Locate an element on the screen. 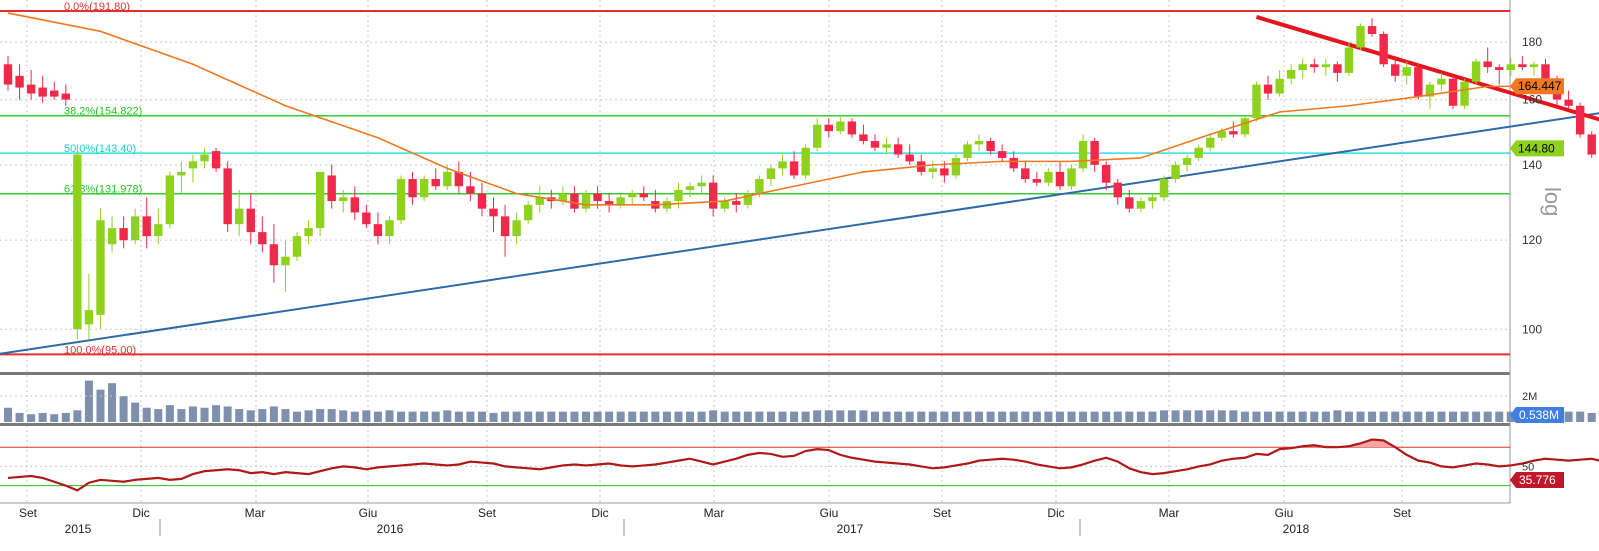 The width and height of the screenshot is (1599, 551). fib-level-label: 50.0%(143.40) is located at coordinates (100, 149).